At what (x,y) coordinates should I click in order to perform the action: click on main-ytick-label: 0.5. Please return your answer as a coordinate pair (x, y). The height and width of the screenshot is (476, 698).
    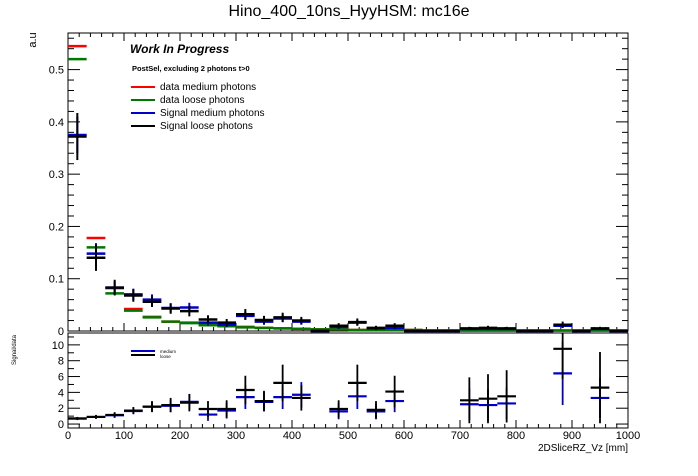
    Looking at the image, I should click on (56, 71).